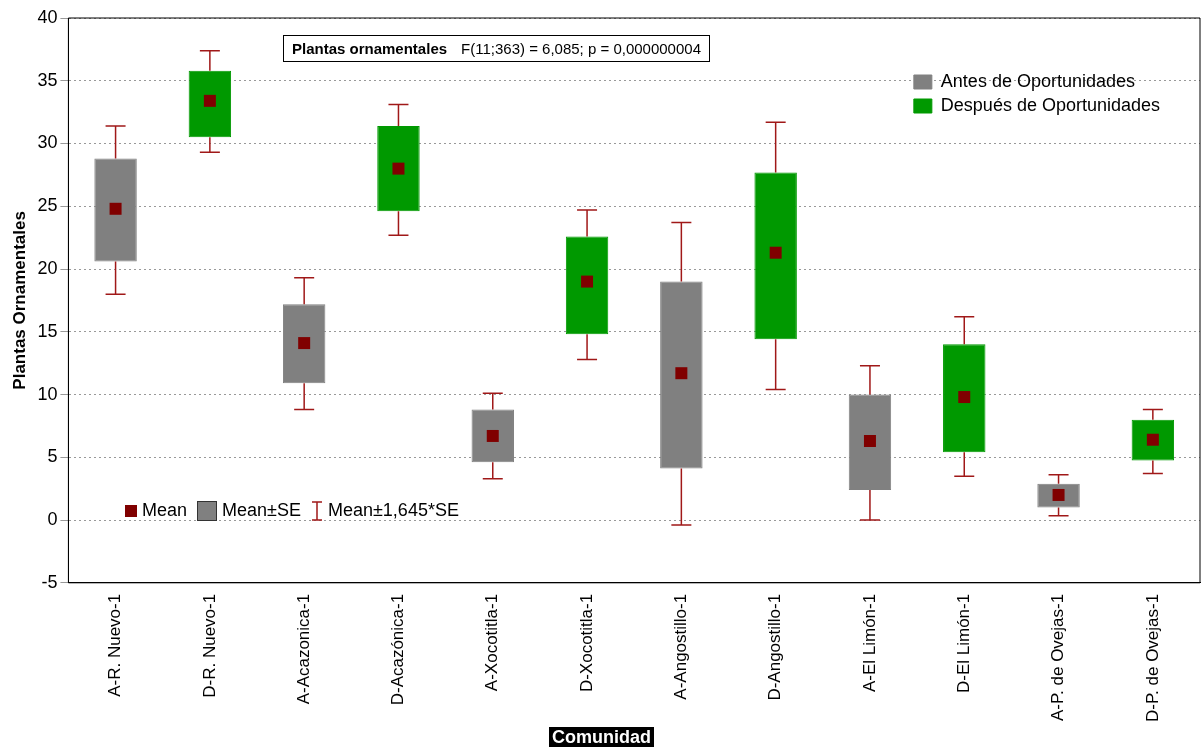 This screenshot has height=751, width=1203. Describe the element at coordinates (209, 645) in the screenshot. I see `x-tick-label: D-R. Nuevo-1` at that location.